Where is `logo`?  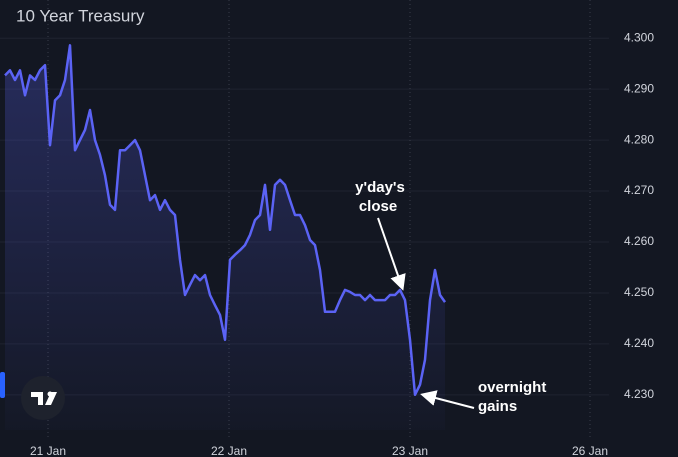 logo is located at coordinates (43, 398).